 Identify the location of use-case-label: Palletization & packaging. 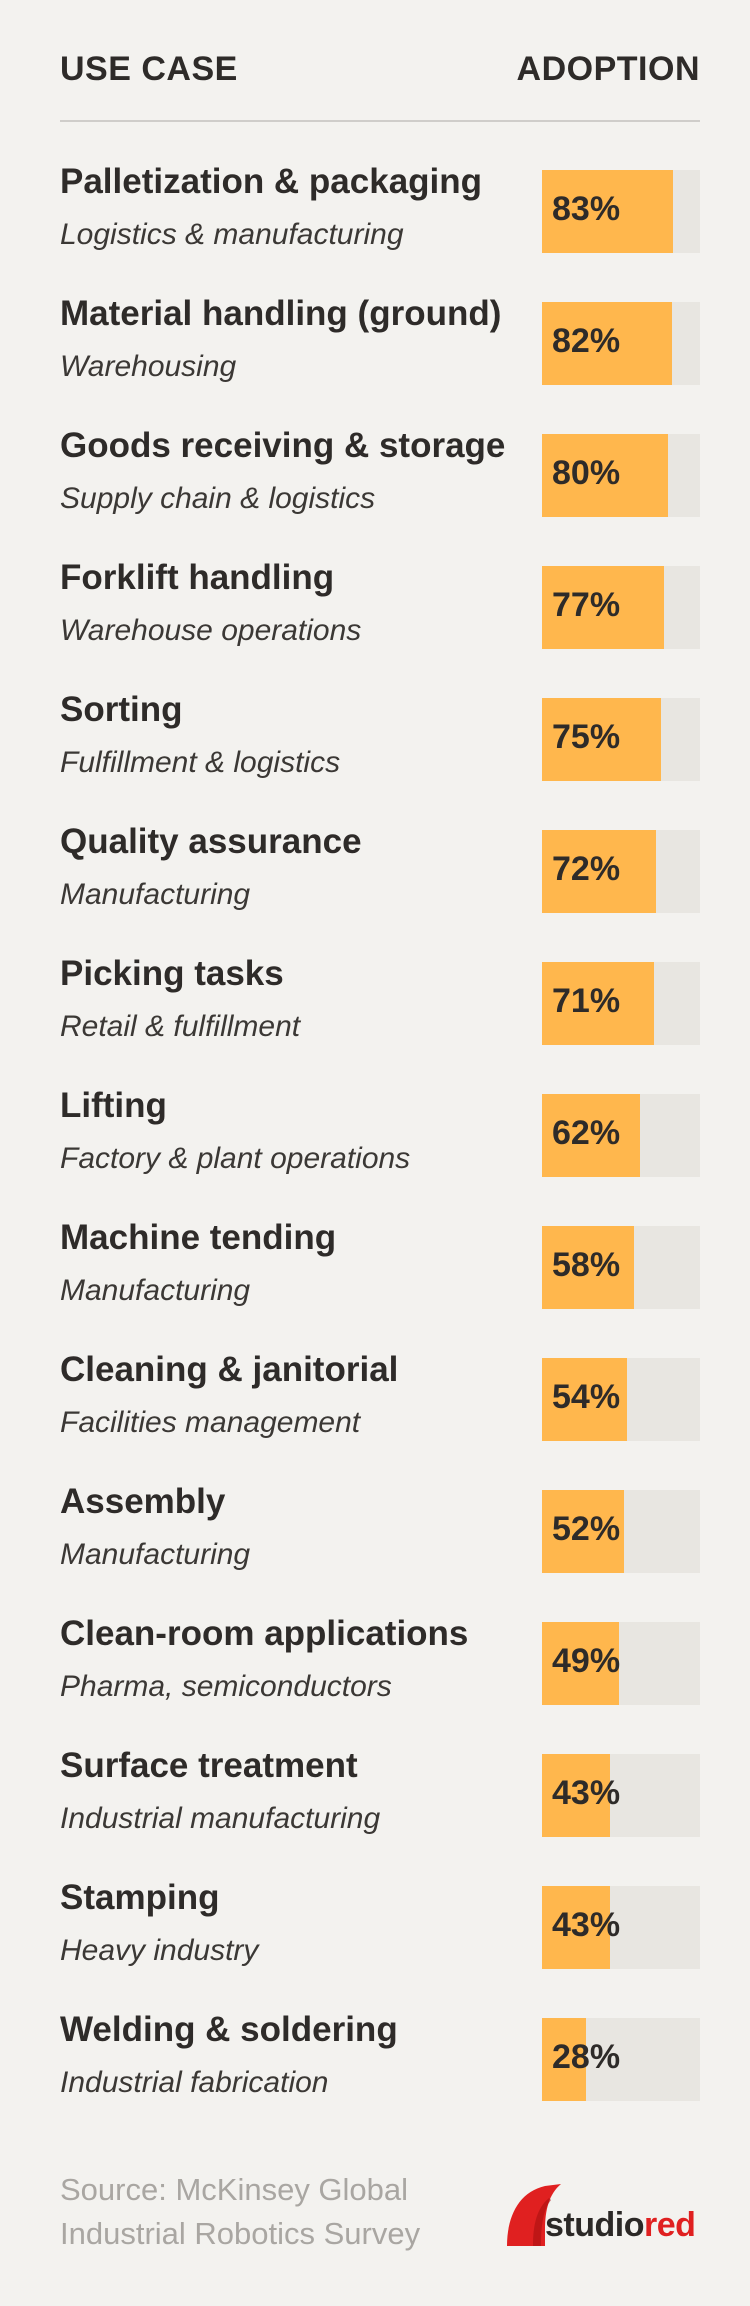
(271, 181).